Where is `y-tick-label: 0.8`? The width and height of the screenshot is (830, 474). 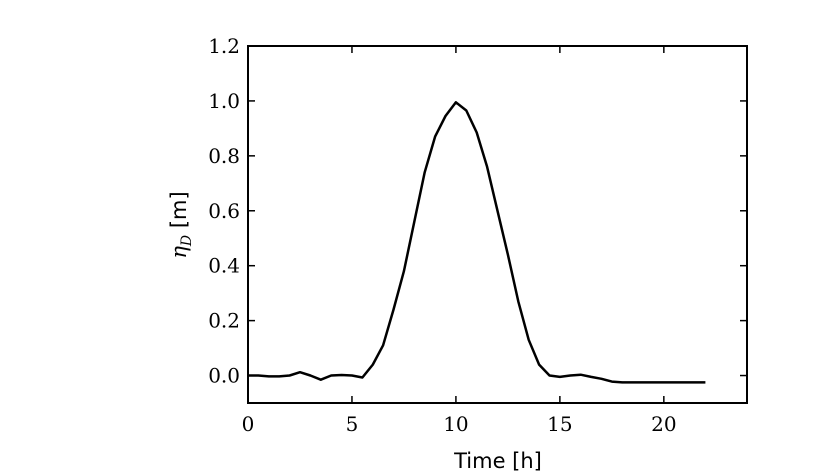
y-tick-label: 0.8 is located at coordinates (224, 156).